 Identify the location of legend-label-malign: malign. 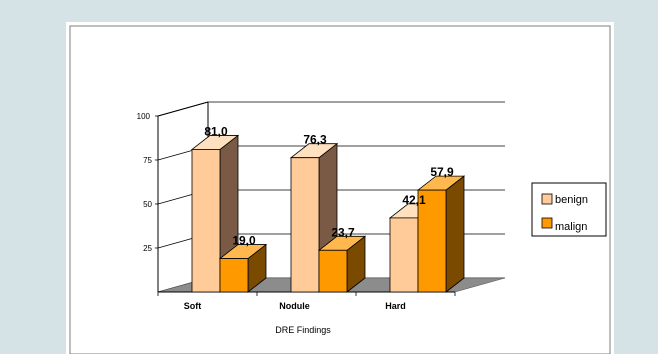
(571, 227).